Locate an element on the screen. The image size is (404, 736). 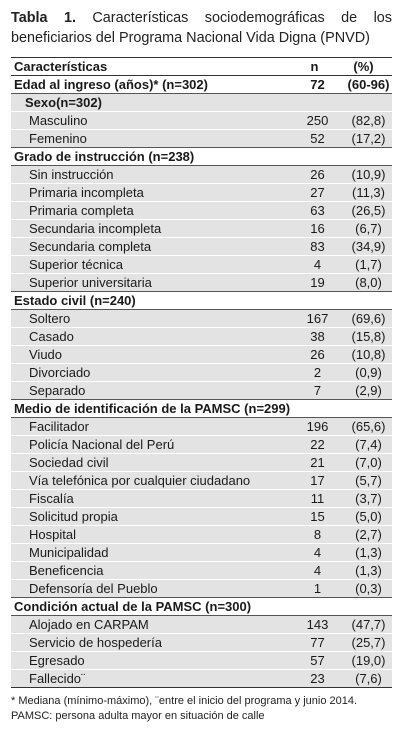
row-label: Superior técnica is located at coordinates (152, 264).